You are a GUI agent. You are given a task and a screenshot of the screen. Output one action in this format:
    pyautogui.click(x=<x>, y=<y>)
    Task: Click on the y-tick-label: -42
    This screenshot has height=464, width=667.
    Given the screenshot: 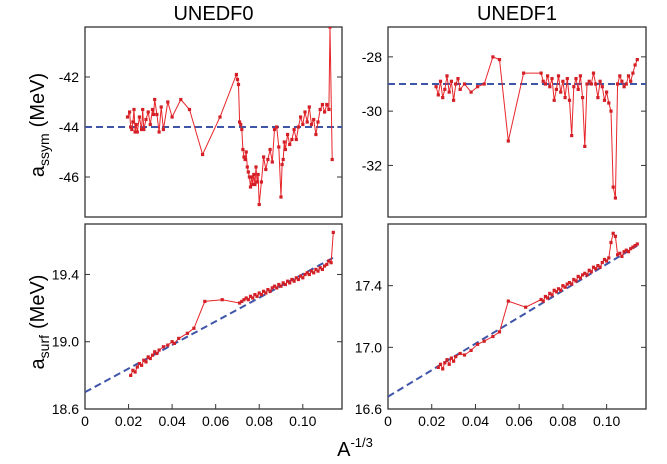 What is the action you would take?
    pyautogui.click(x=69, y=77)
    